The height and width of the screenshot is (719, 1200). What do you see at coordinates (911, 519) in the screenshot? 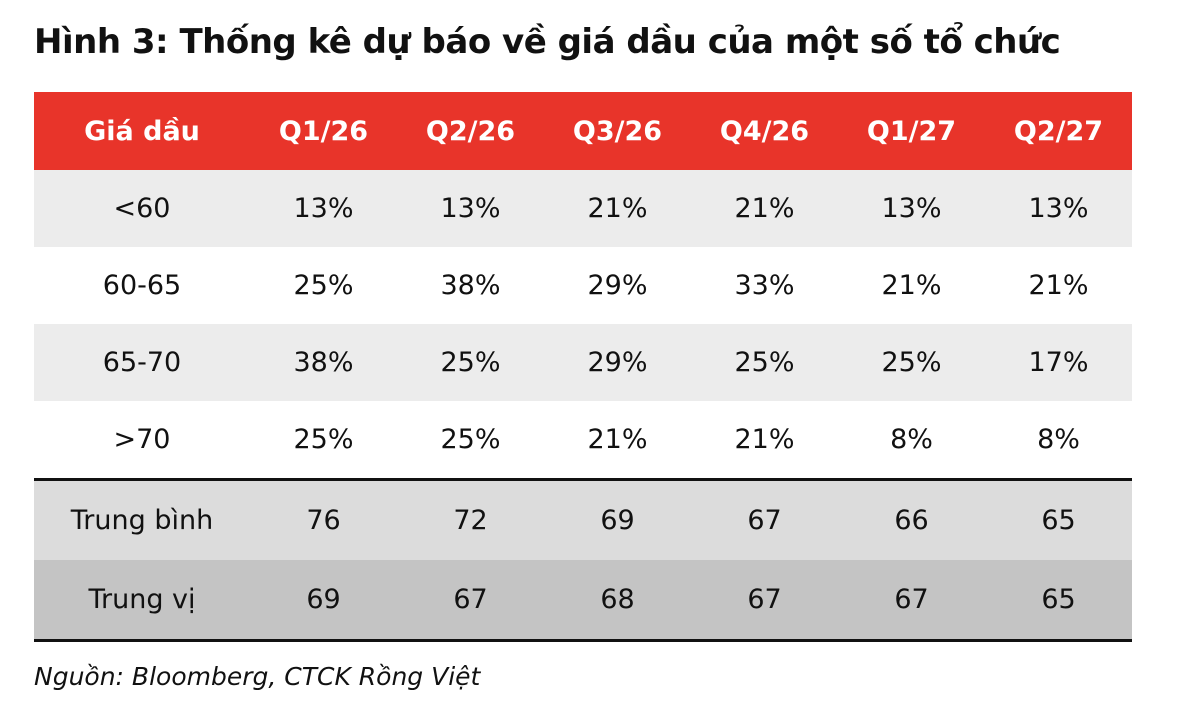
I see `table-cell: 66` at bounding box center [911, 519].